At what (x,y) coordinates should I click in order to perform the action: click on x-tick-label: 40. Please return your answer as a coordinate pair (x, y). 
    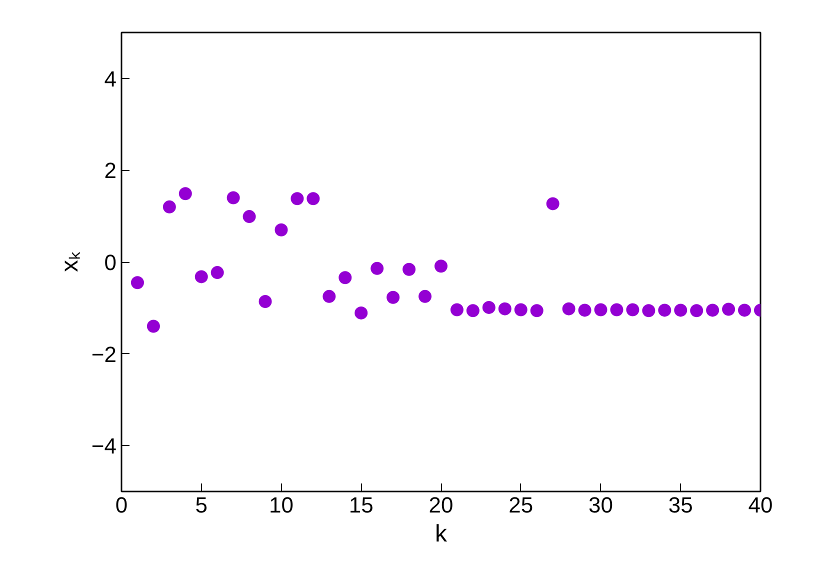
    Looking at the image, I should click on (760, 505).